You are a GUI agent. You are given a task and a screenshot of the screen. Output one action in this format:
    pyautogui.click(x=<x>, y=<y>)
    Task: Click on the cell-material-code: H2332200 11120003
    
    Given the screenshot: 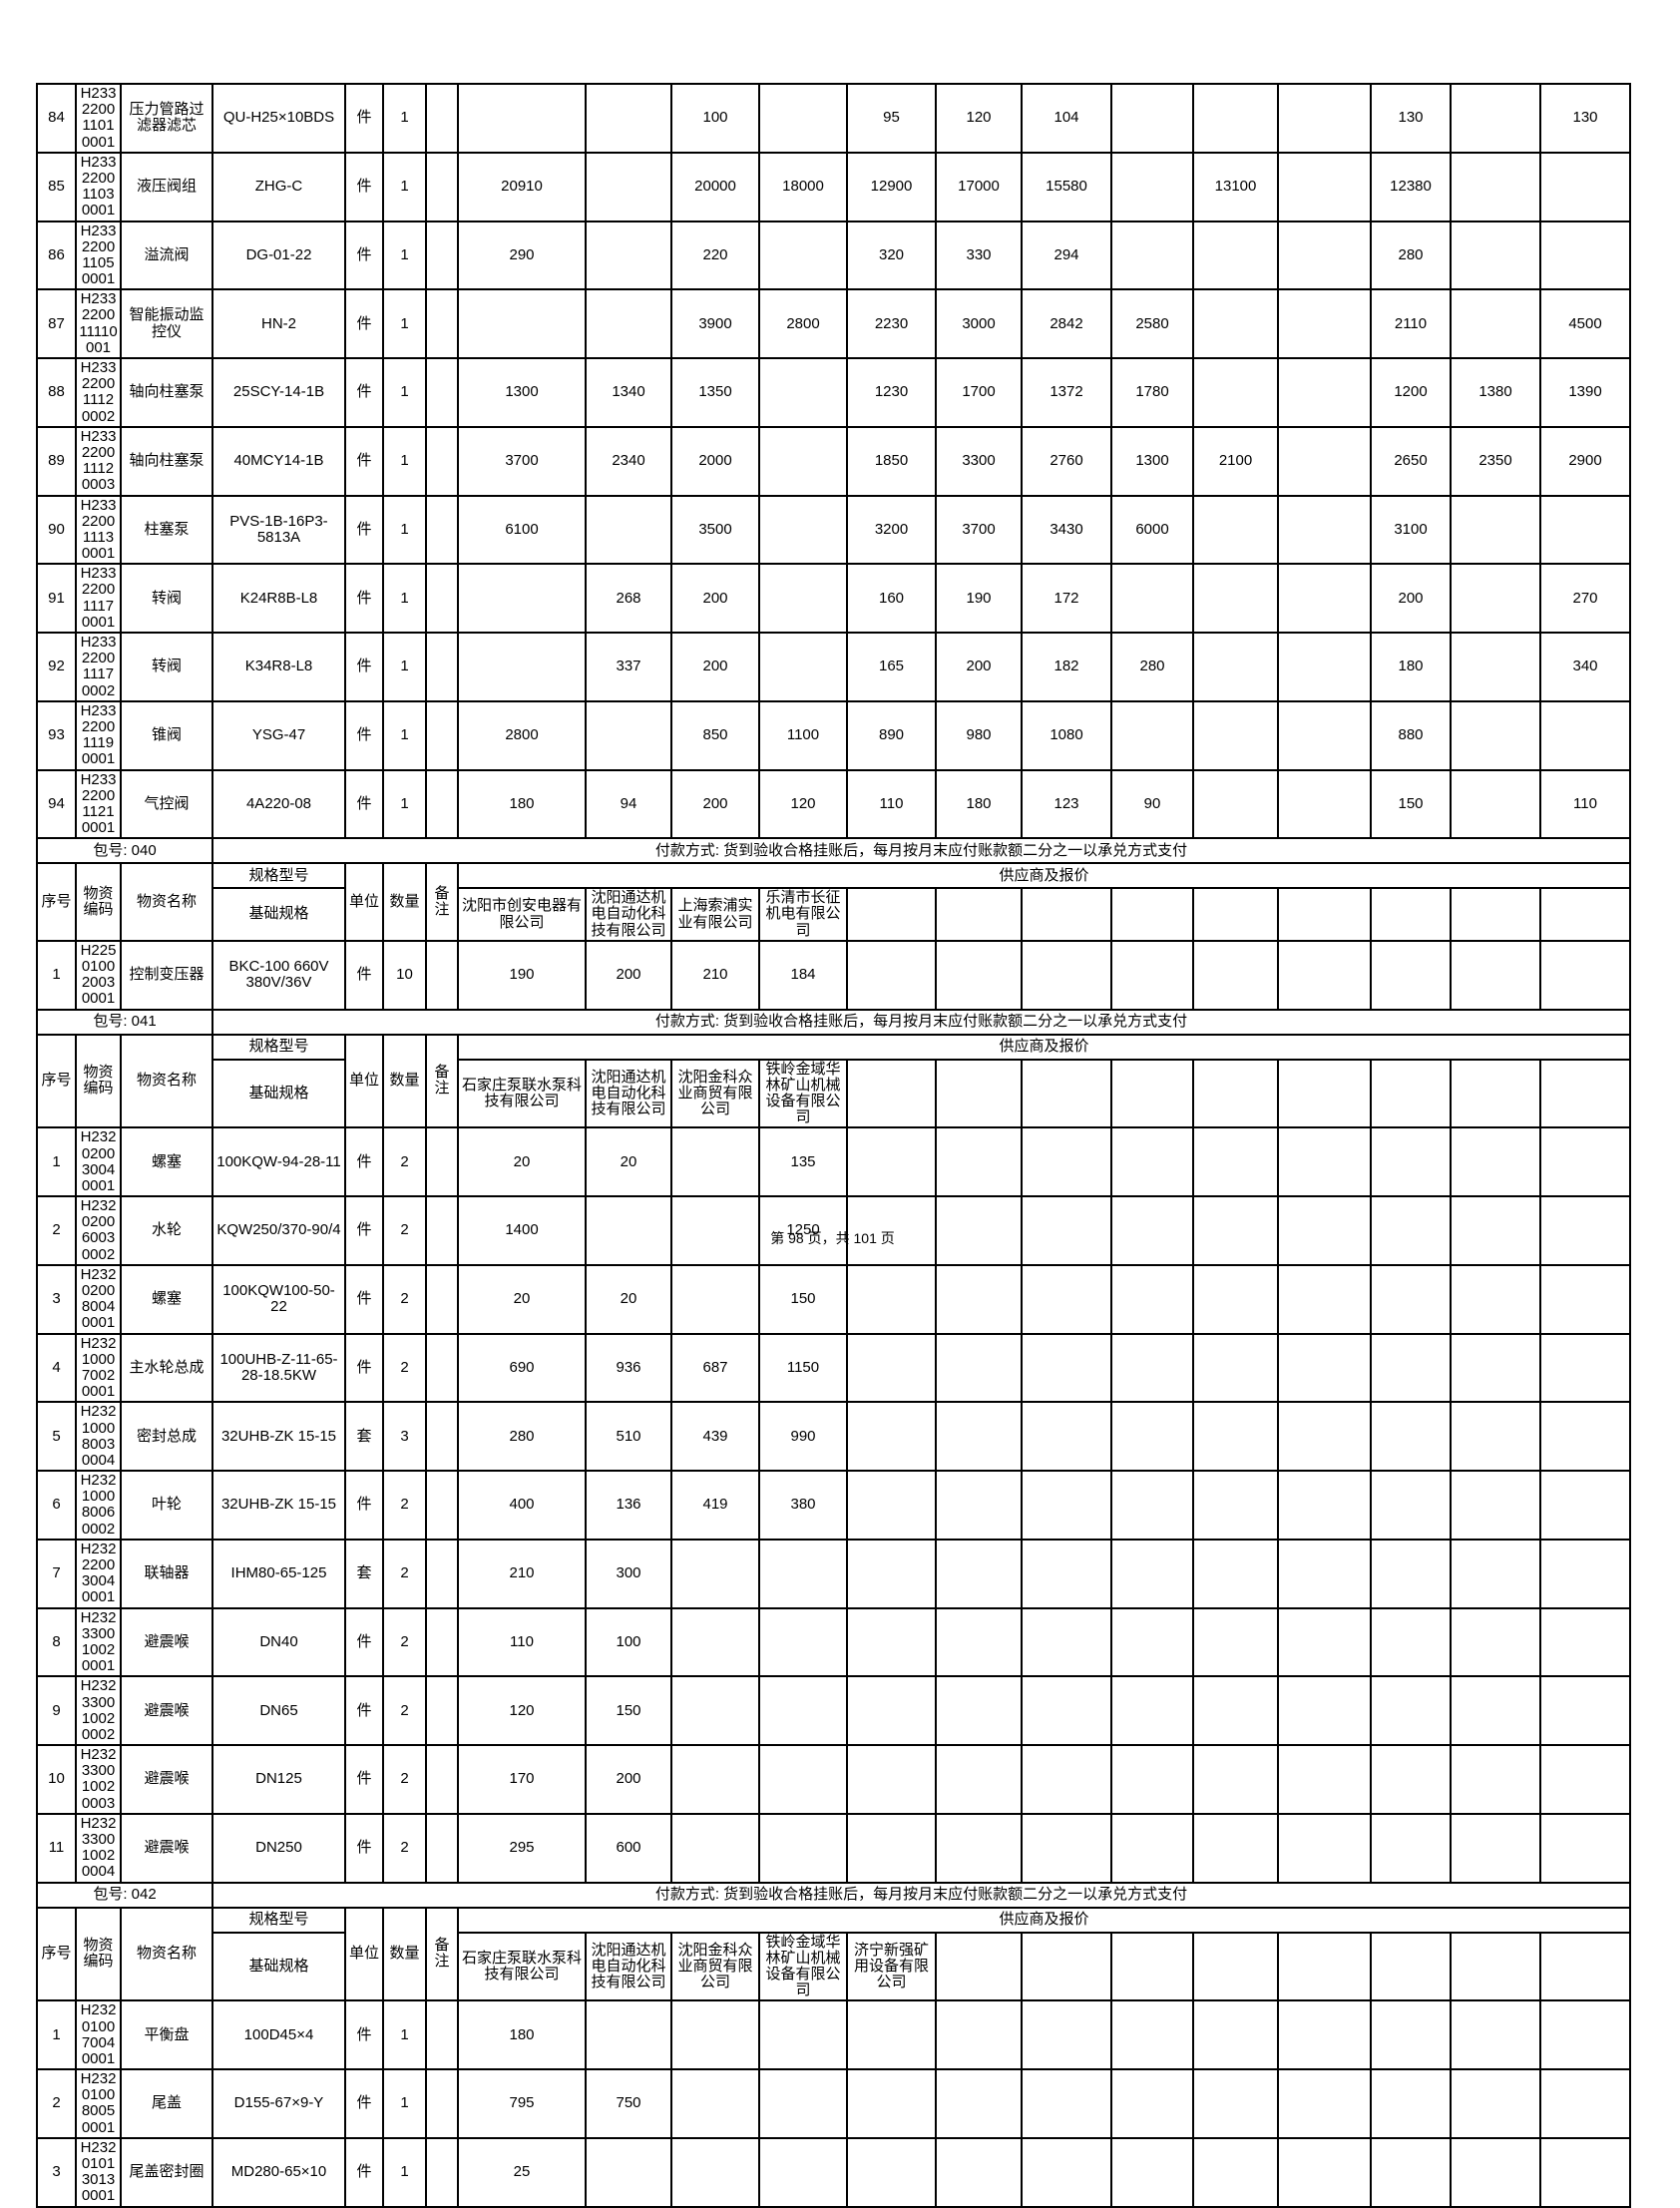 What is the action you would take?
    pyautogui.click(x=98, y=461)
    